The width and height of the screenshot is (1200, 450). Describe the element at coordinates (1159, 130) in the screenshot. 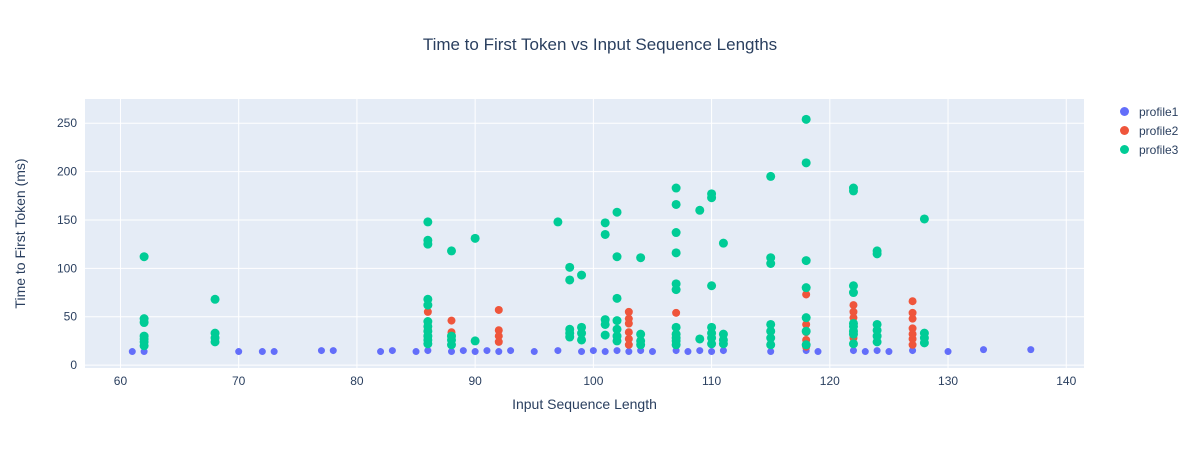

I see `legend-label: profile2` at that location.